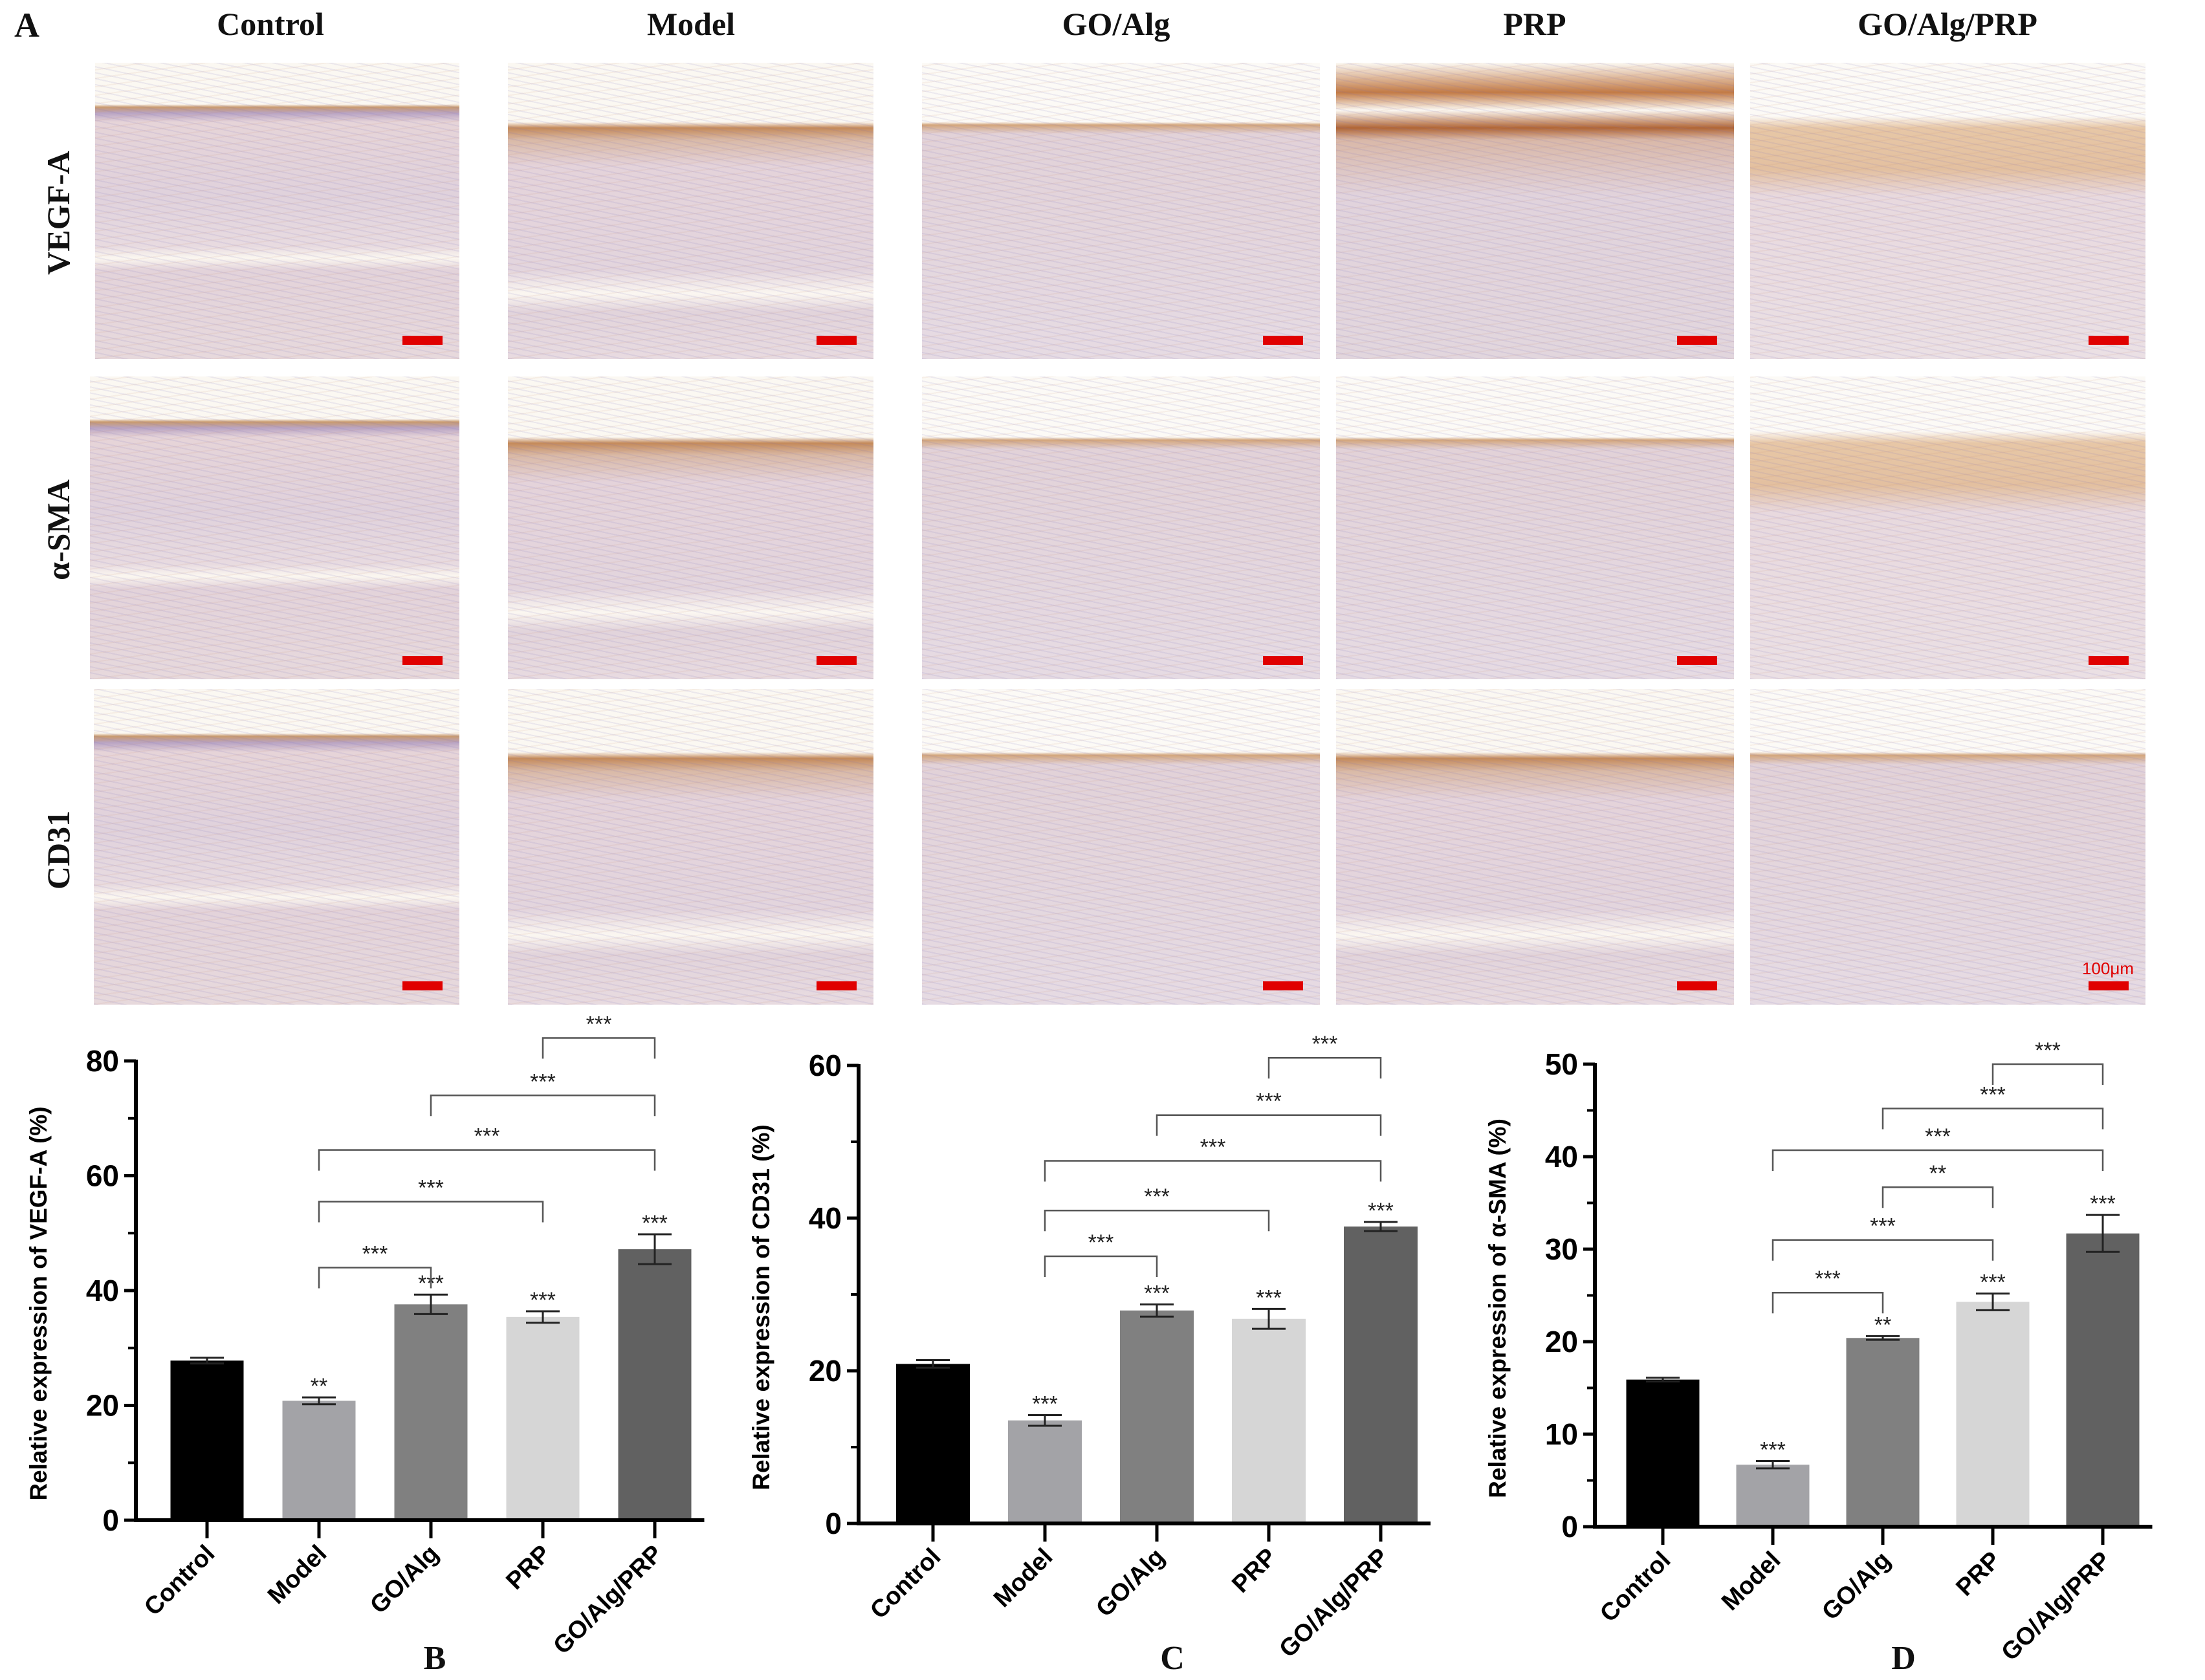 The height and width of the screenshot is (1680, 2205). Describe the element at coordinates (102, 1176) in the screenshot. I see `y-tick-label: 60` at that location.